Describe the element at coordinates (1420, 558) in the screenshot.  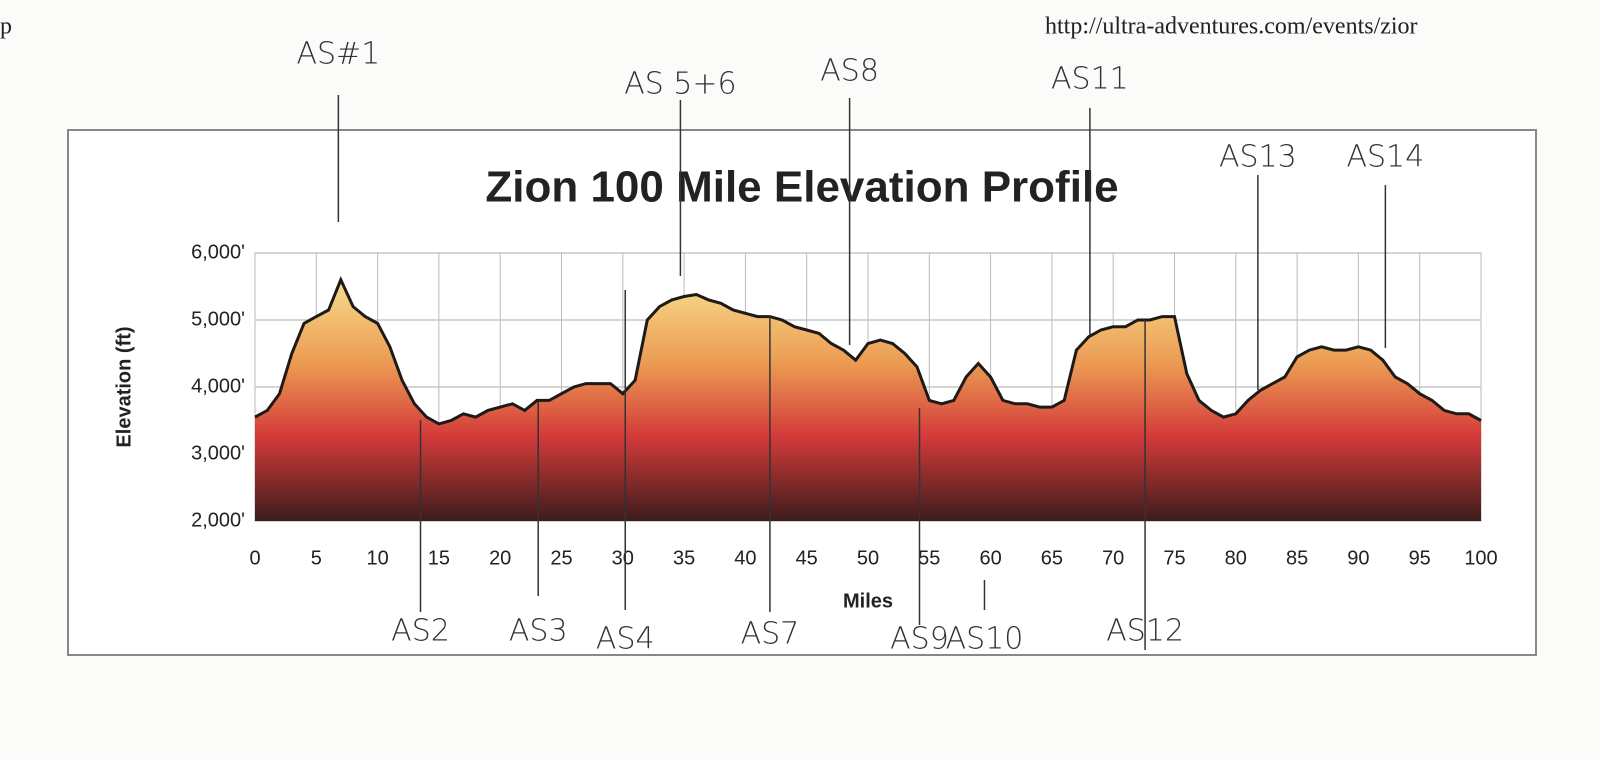
I see `x-tick-label: 95` at that location.